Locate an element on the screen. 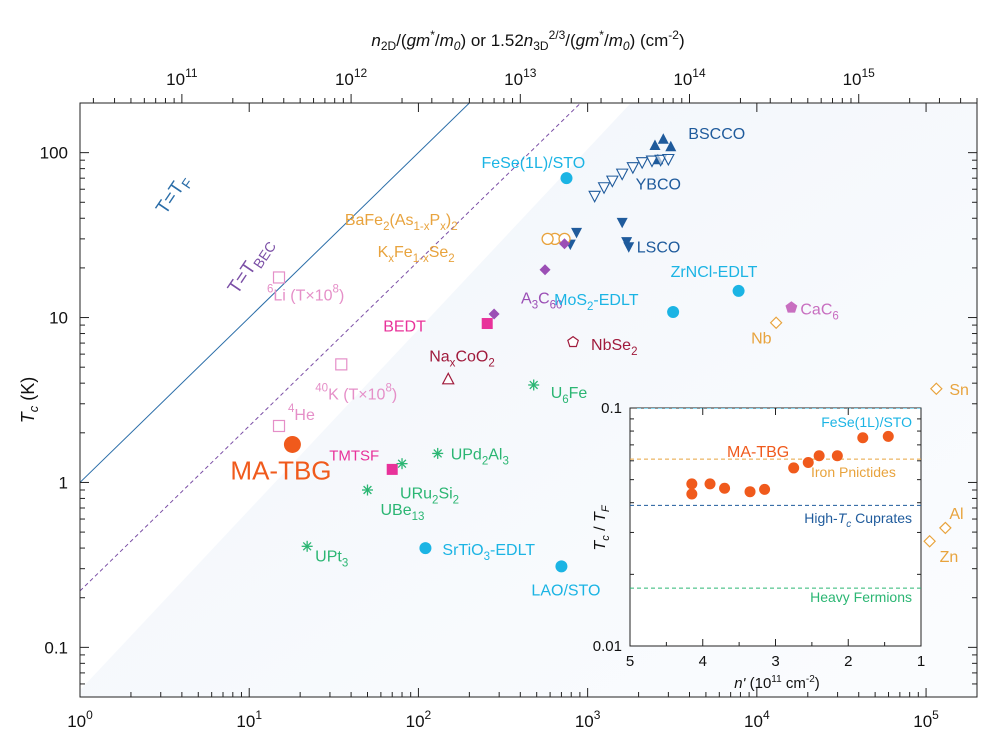  x-tick-label: 10⁰ is located at coordinates (80, 719).